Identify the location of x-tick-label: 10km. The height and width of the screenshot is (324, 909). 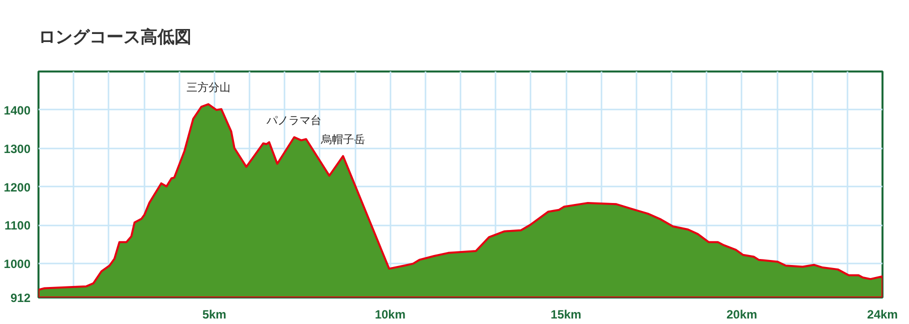
(390, 315).